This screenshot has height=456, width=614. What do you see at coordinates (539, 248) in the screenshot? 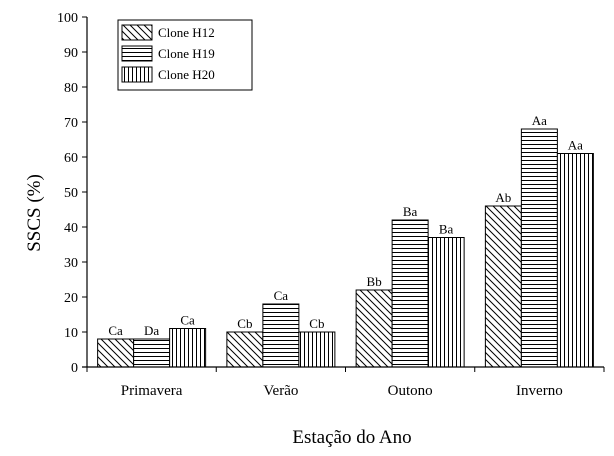
I see `bar-clone-h19-inverno` at bounding box center [539, 248].